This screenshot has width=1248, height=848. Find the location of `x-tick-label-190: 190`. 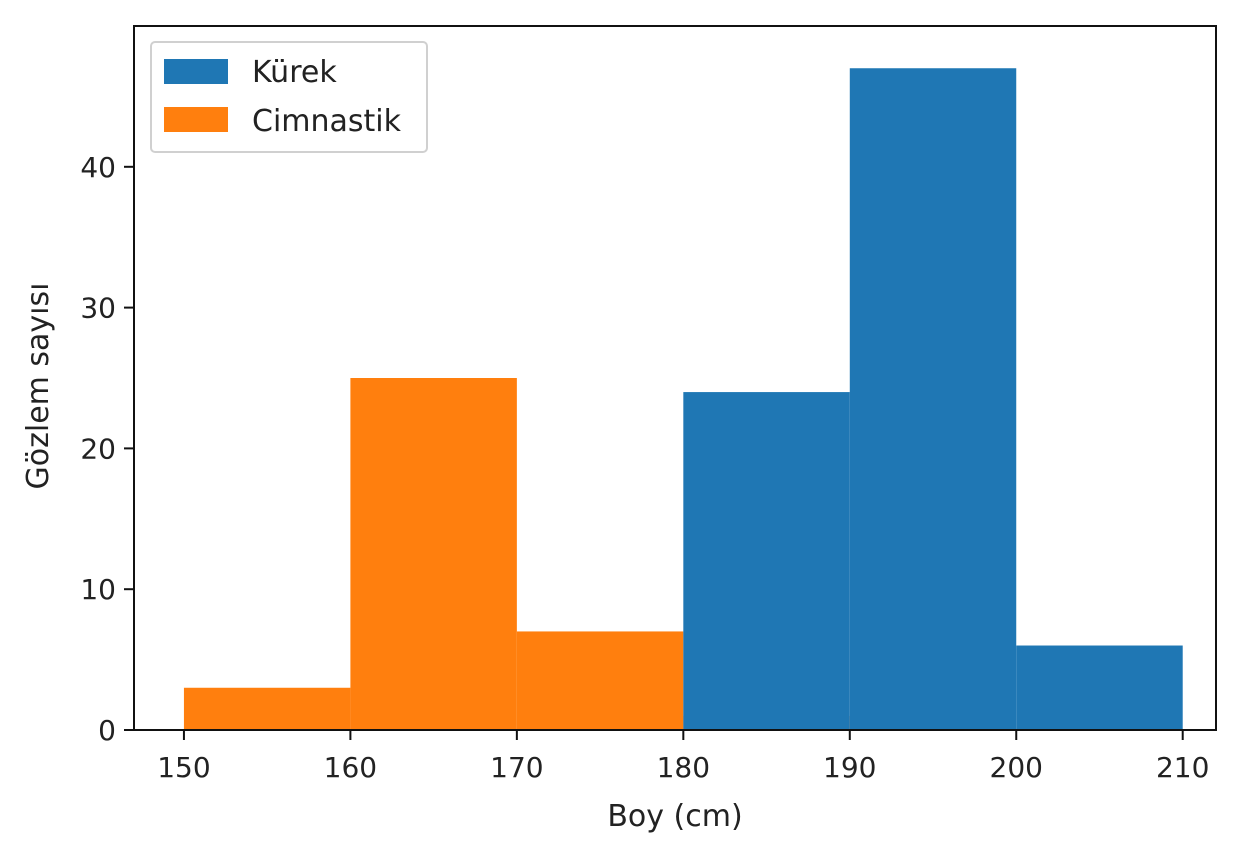

x-tick-label-190: 190 is located at coordinates (849, 767).